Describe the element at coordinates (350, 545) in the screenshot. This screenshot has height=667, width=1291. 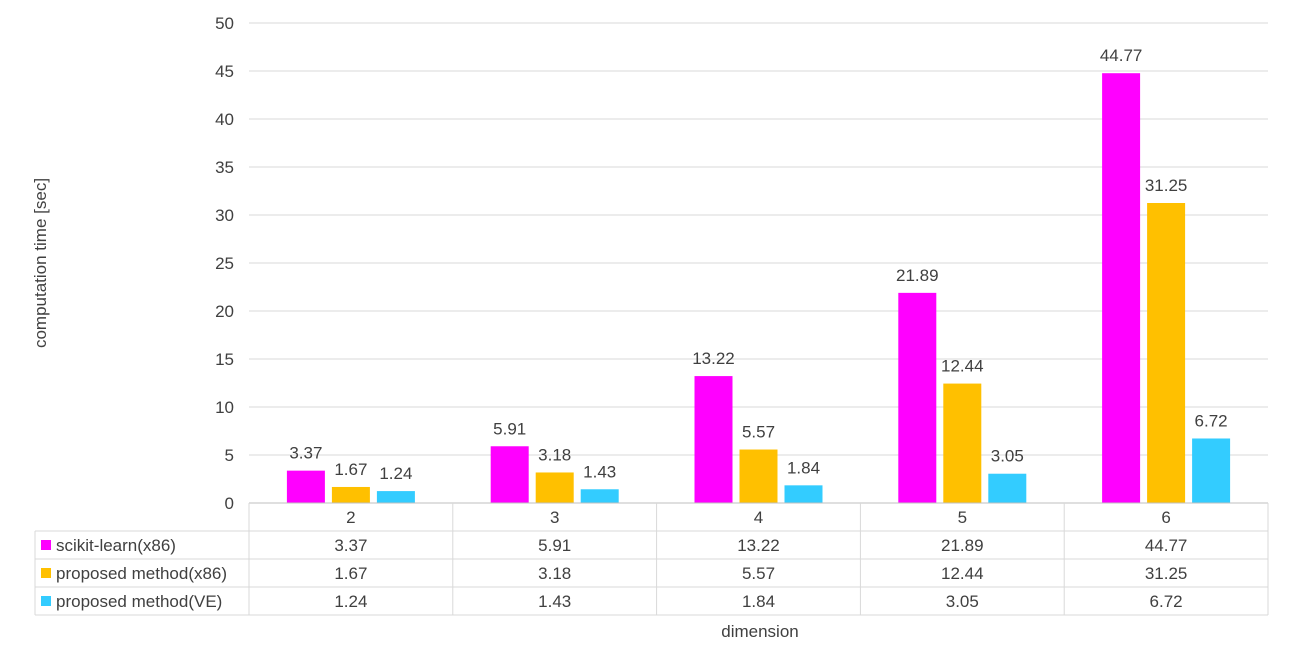
I see `table-cell-scikit-learn-x86-2: 3.37` at that location.